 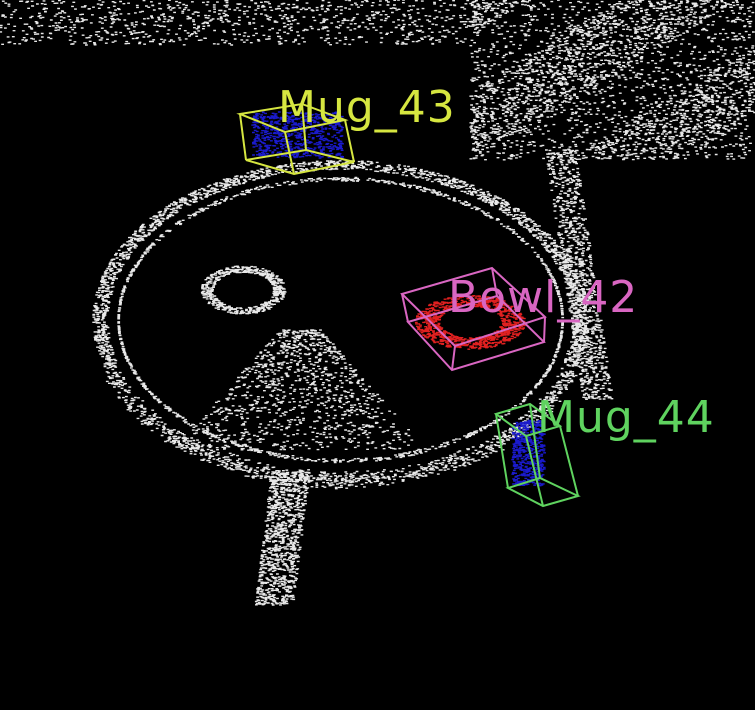 I want to click on detection-mug-43: Mug_43, so click(x=346, y=129).